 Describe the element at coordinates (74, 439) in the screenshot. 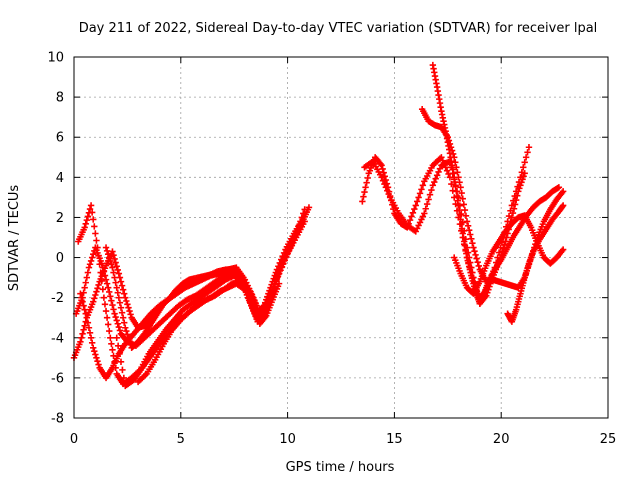

I see `x-tick-label: 0` at that location.